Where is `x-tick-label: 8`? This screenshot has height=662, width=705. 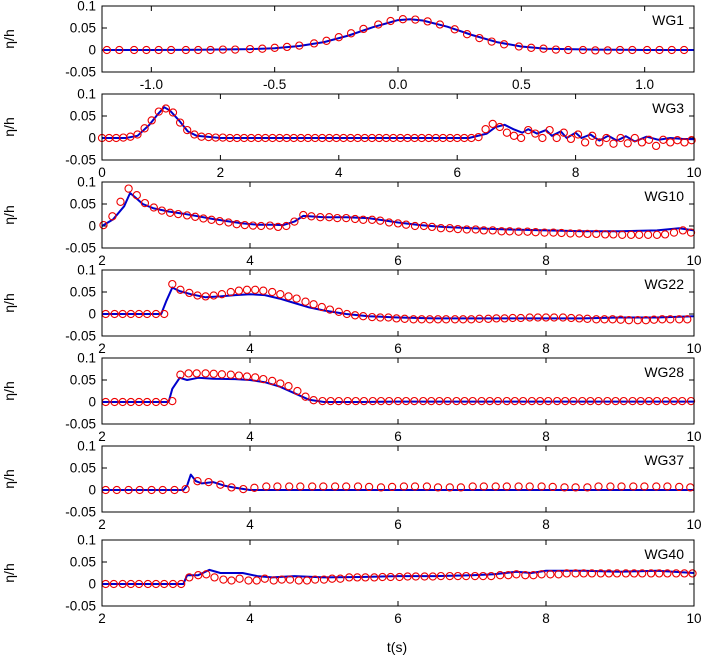 x-tick-label: 8 is located at coordinates (546, 618).